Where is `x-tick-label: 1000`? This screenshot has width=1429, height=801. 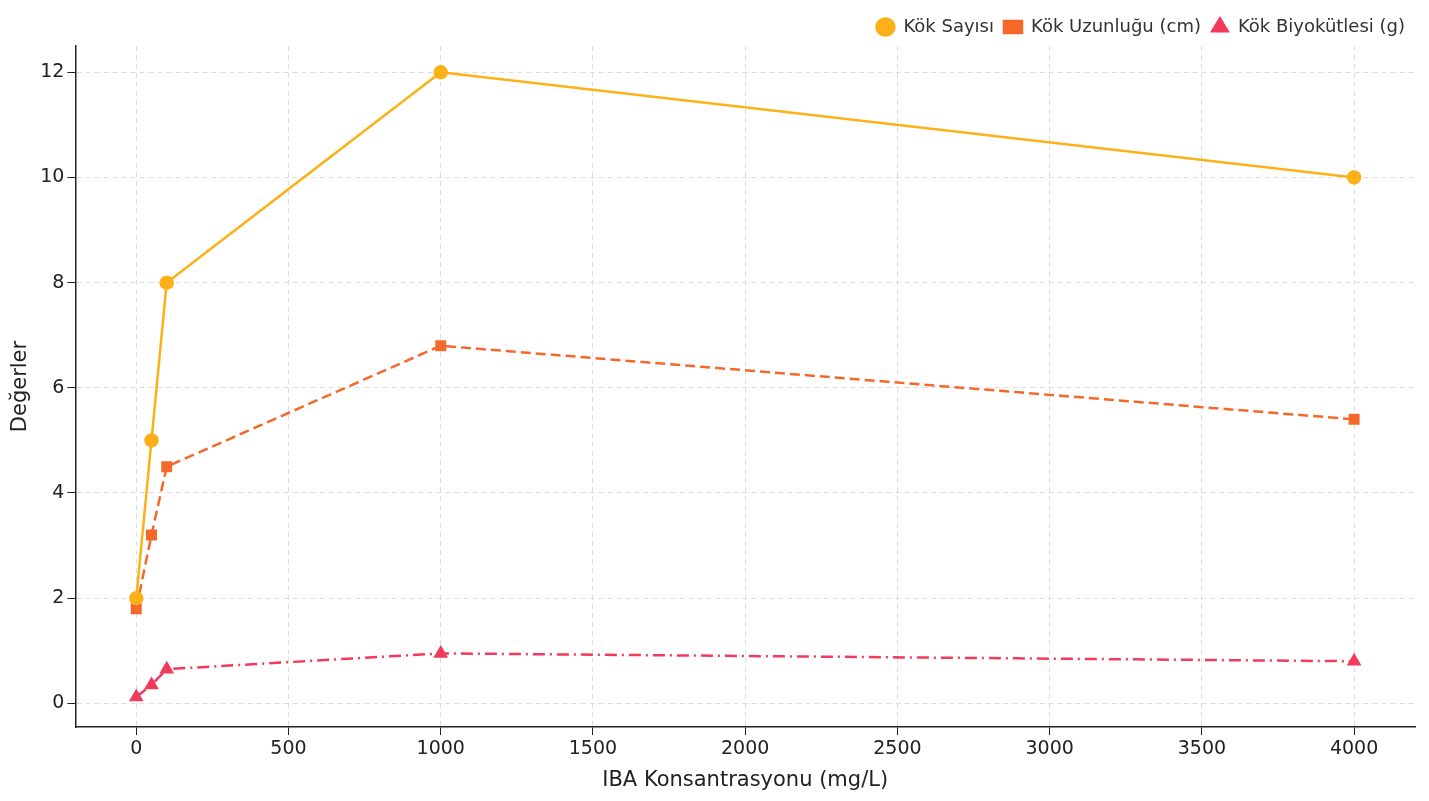
x-tick-label: 1000 is located at coordinates (440, 747).